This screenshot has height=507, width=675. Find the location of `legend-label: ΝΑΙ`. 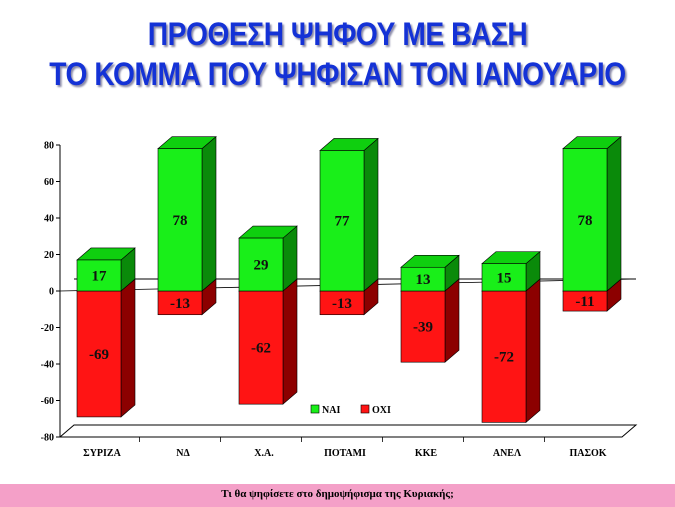

legend-label: ΝΑΙ is located at coordinates (331, 410).